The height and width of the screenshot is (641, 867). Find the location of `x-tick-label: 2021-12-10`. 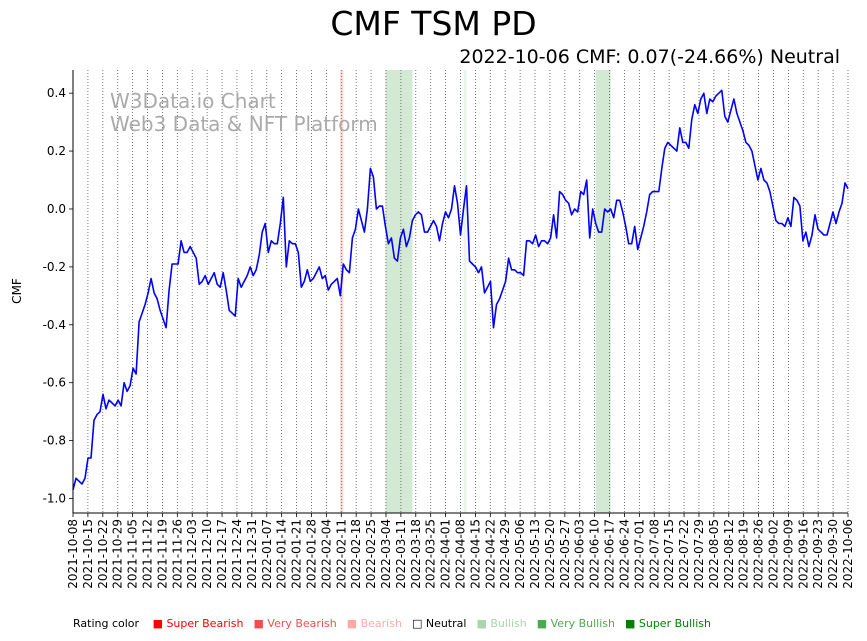

x-tick-label: 2021-12-10 is located at coordinates (207, 554).